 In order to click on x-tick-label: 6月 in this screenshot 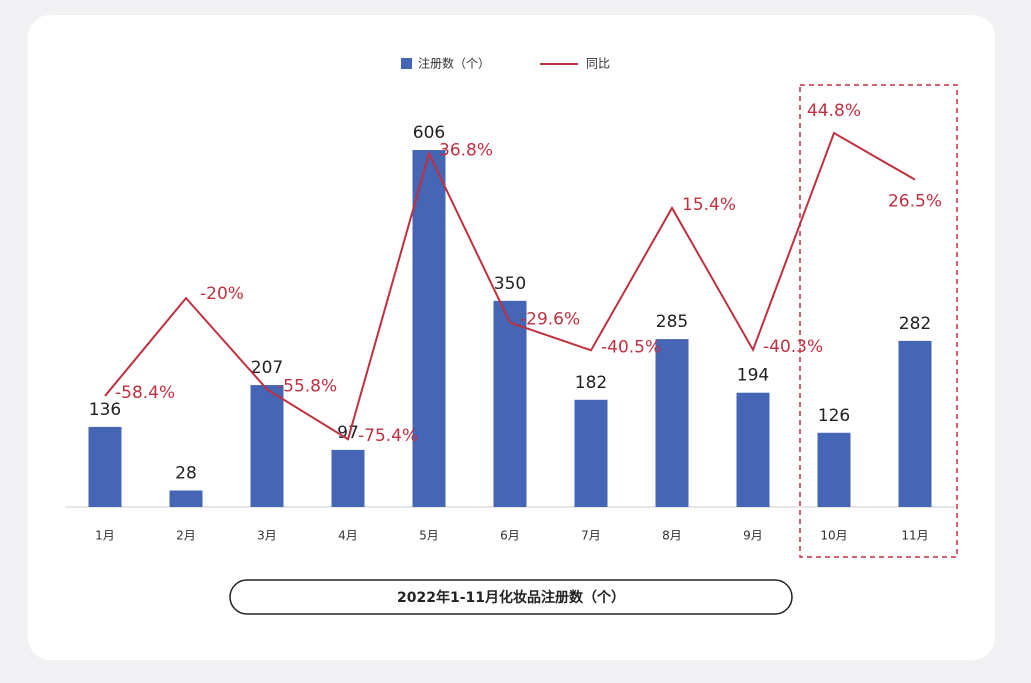, I will do `click(510, 536)`.